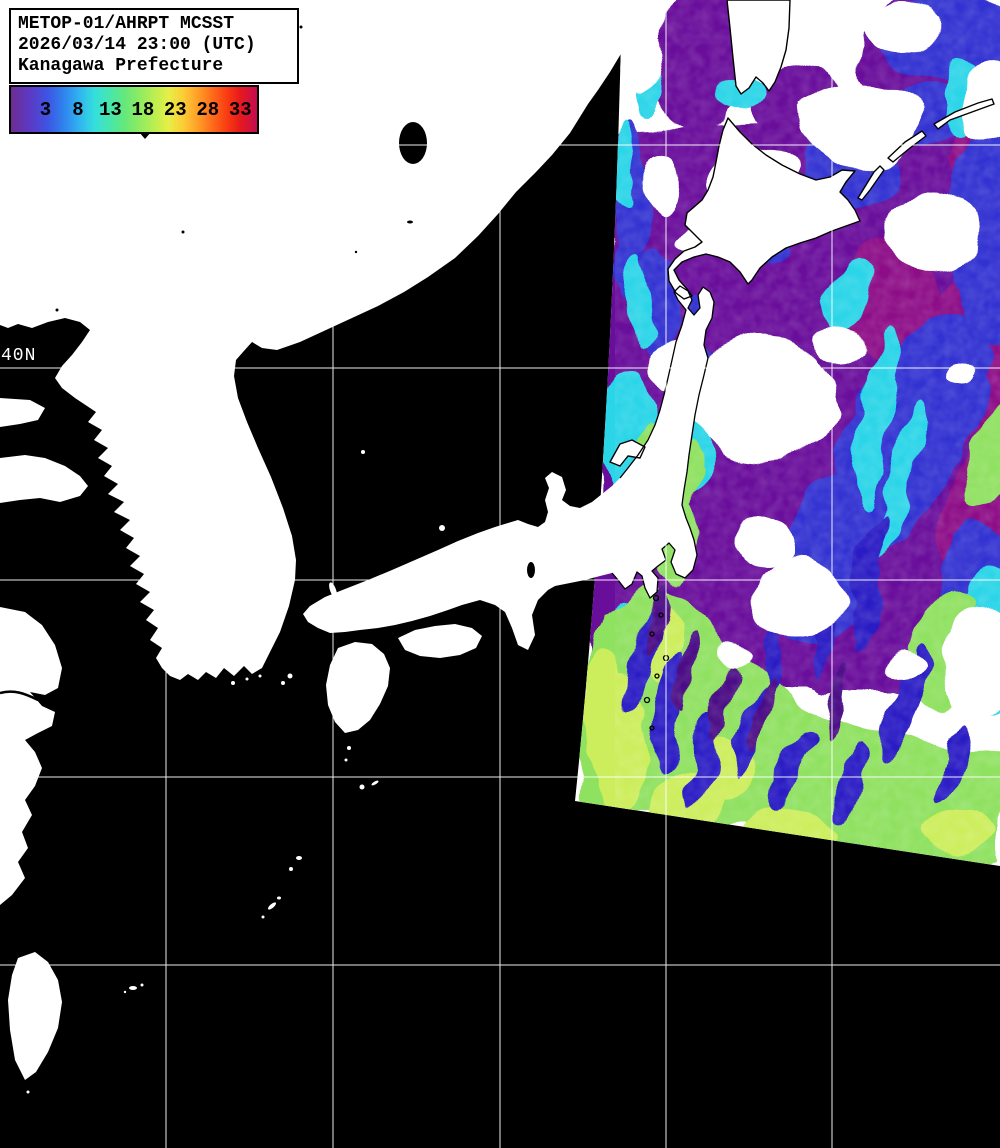 This screenshot has height=1148, width=1000. I want to click on land-shandong, so click(44, 479).